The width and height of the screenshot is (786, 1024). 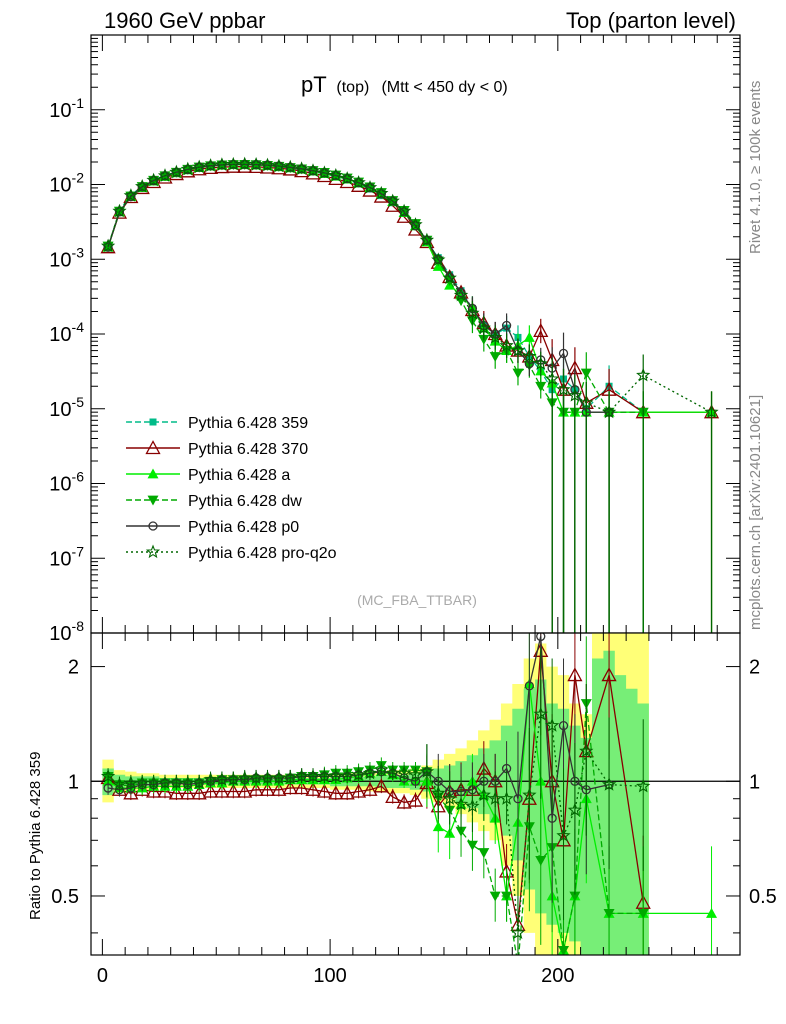 I want to click on legend-label: Pythia 6.428 dw, so click(x=245, y=501).